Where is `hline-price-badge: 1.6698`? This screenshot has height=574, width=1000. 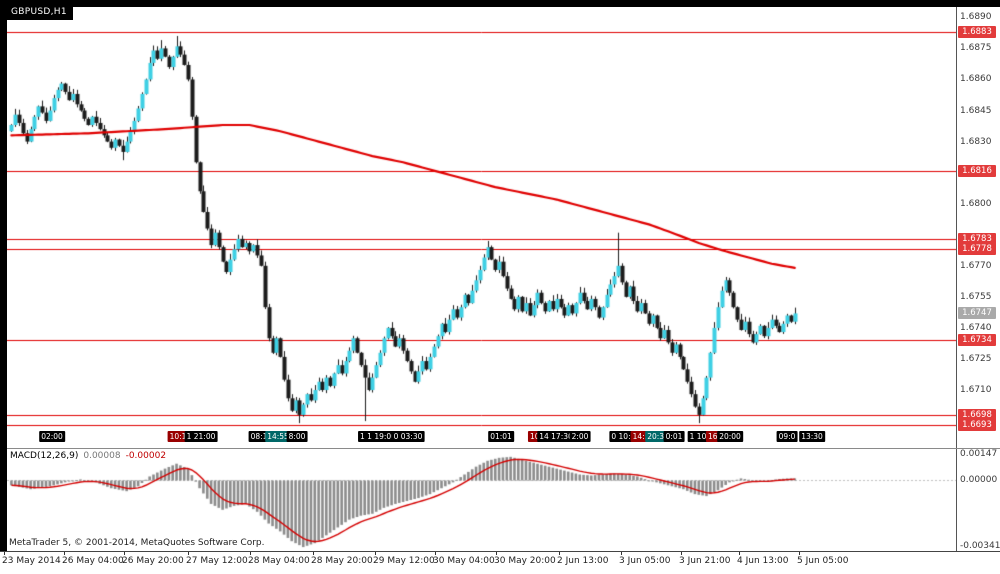 hline-price-badge: 1.6698 is located at coordinates (977, 414).